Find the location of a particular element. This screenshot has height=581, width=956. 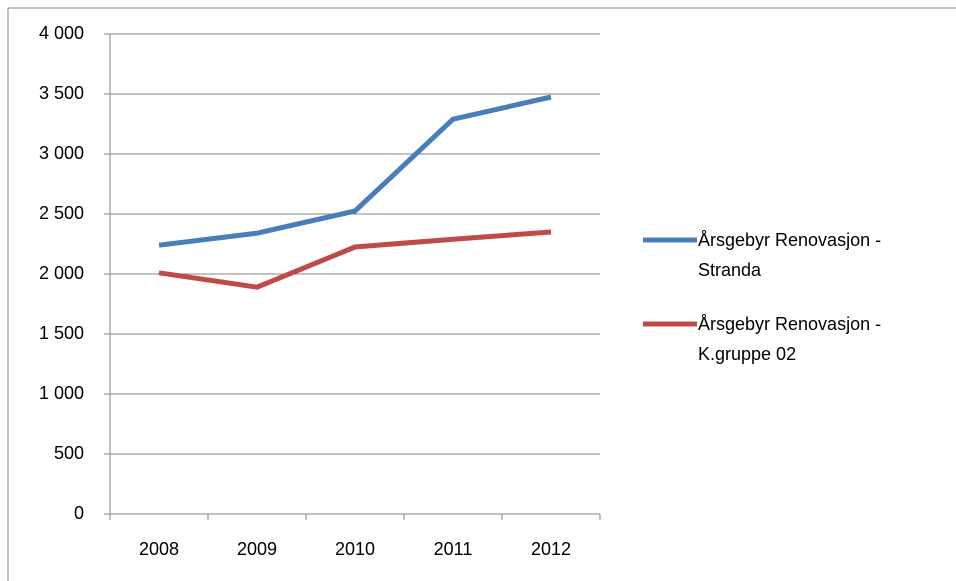

y-tick-label: 3 500 is located at coordinates (61, 93).